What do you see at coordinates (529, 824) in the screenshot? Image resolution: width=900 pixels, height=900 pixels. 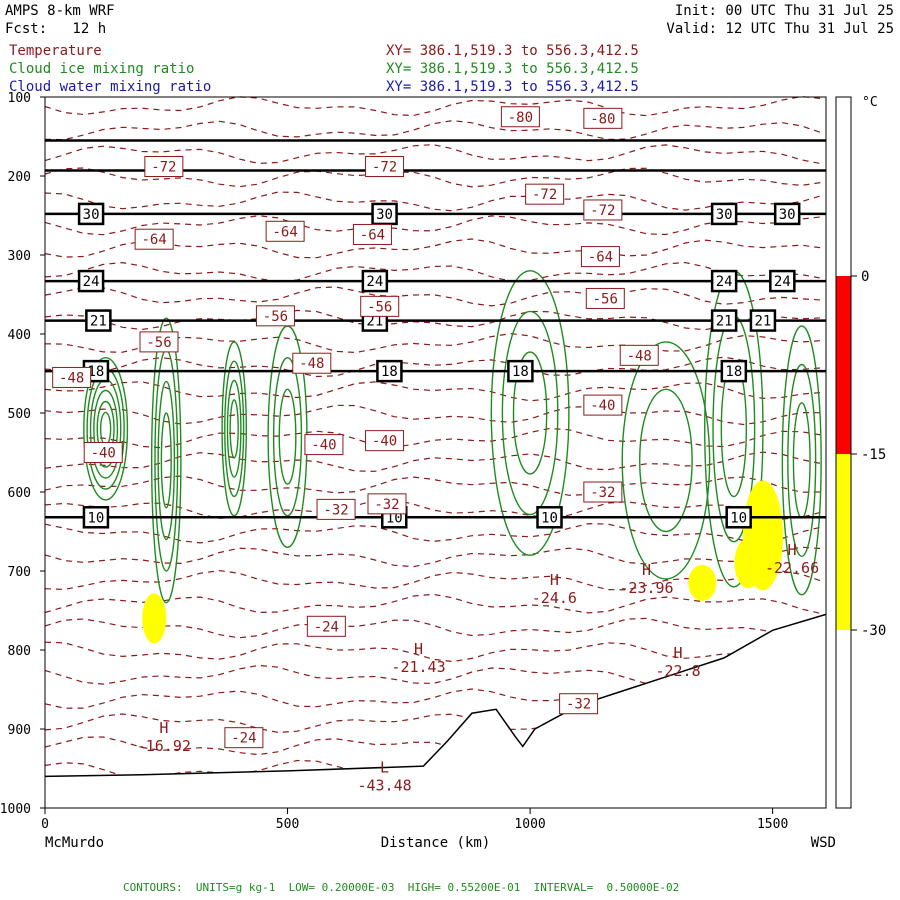 I see `x-tick-label: 1000` at bounding box center [529, 824].